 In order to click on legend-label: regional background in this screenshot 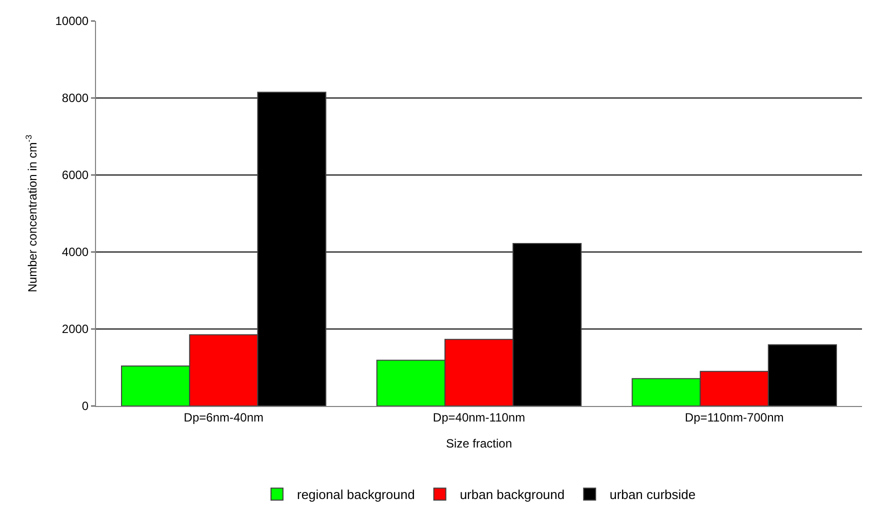, I will do `click(356, 494)`.